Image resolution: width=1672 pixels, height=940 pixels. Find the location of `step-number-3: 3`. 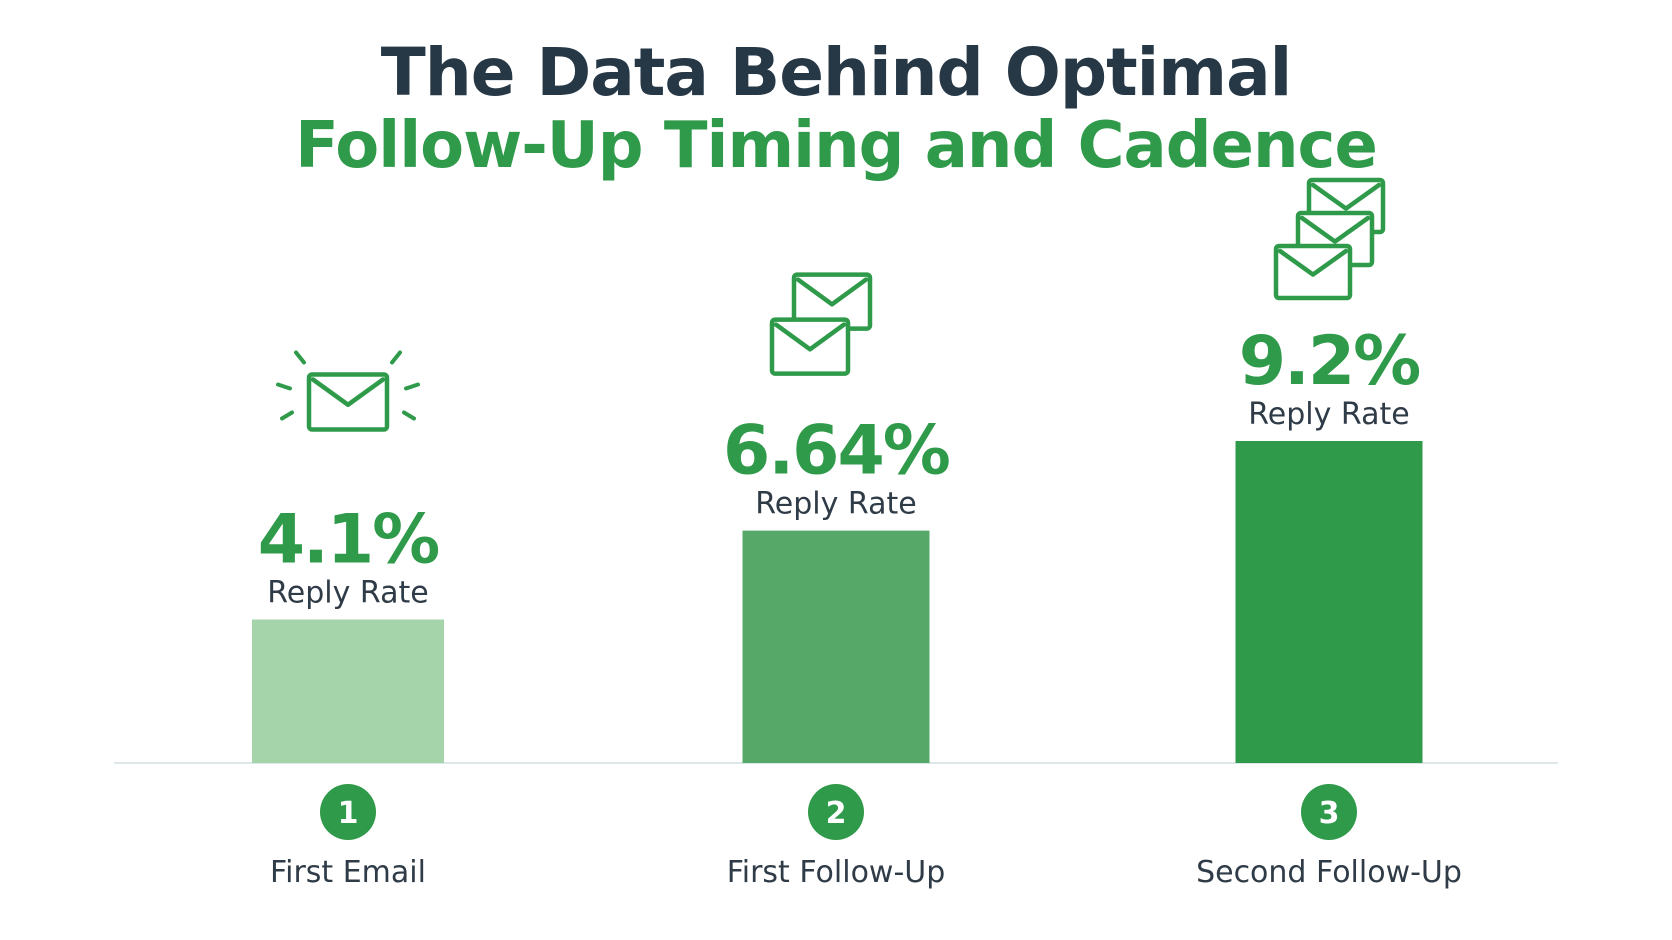

step-number-3: 3 is located at coordinates (1329, 813).